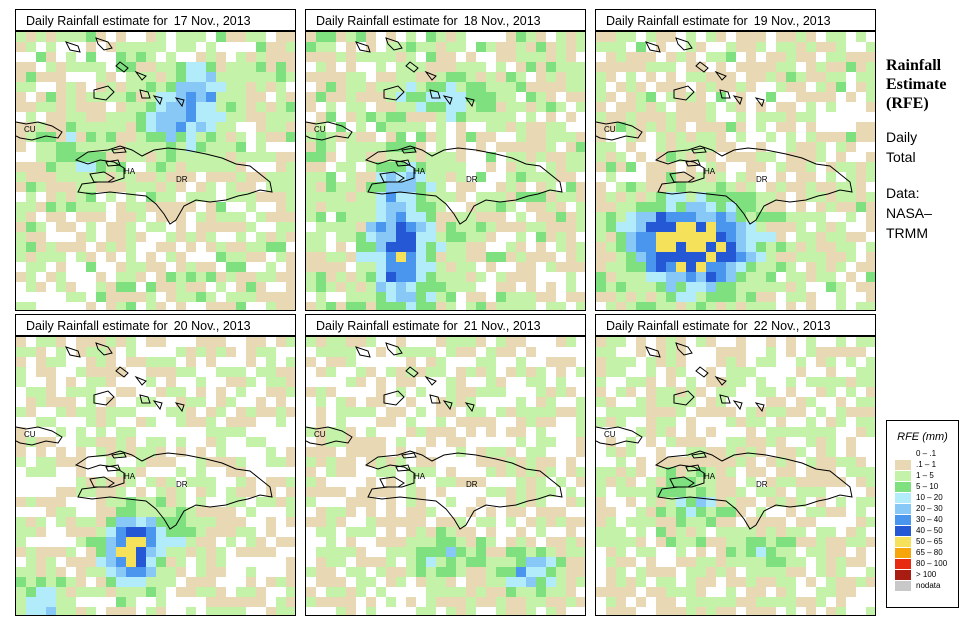  What do you see at coordinates (929, 508) in the screenshot?
I see `legend-label: 20 – 30` at bounding box center [929, 508].